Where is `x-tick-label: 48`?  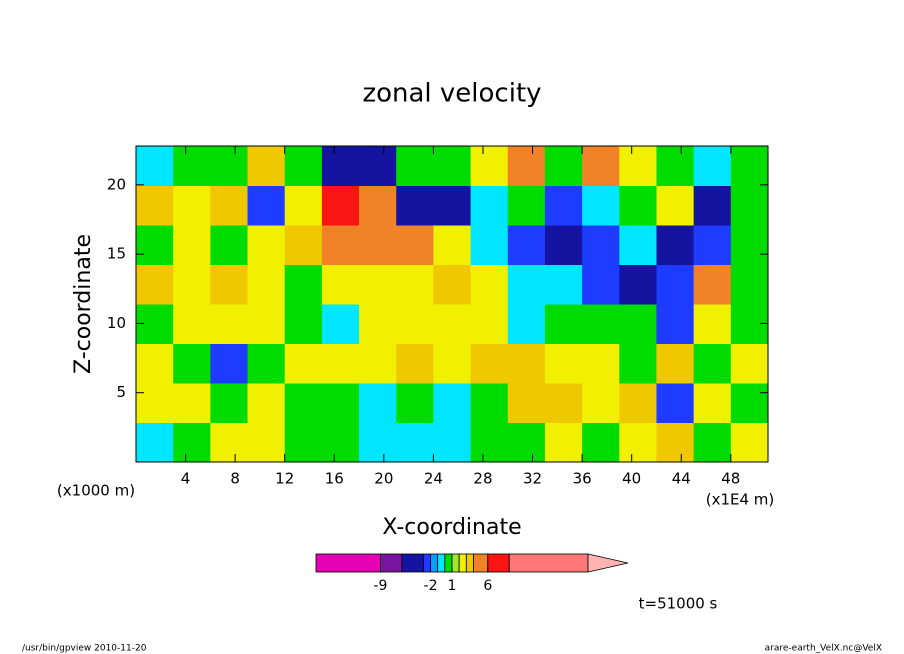 x-tick-label: 48 is located at coordinates (730, 479).